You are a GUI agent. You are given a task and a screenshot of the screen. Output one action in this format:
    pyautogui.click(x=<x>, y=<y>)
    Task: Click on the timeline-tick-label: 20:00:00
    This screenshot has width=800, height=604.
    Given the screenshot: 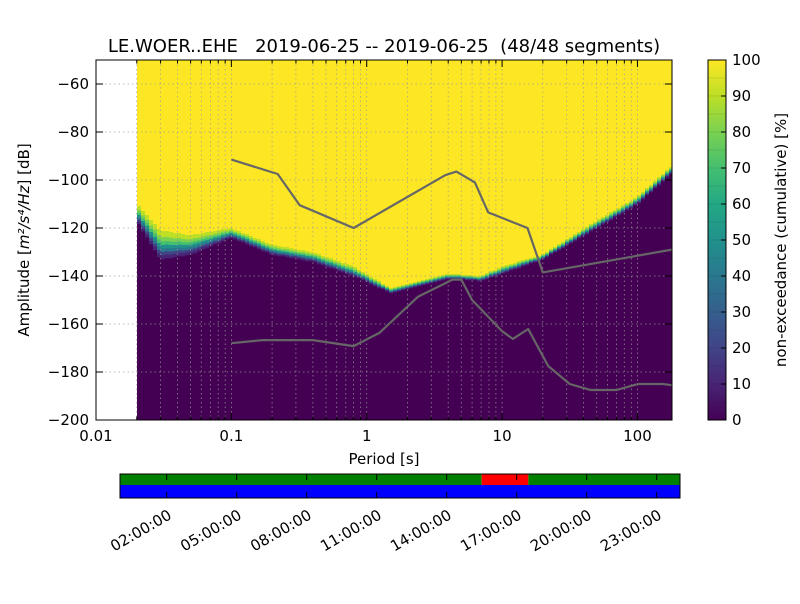 What is the action you would take?
    pyautogui.click(x=560, y=530)
    